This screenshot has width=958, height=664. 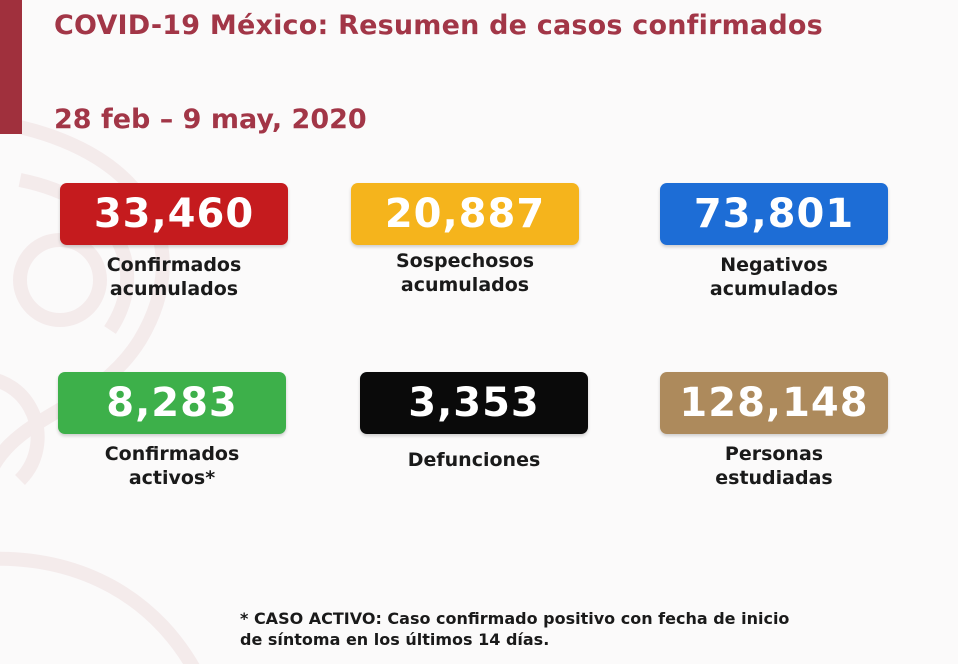 I want to click on stat-value-box: 3,353, so click(x=474, y=403).